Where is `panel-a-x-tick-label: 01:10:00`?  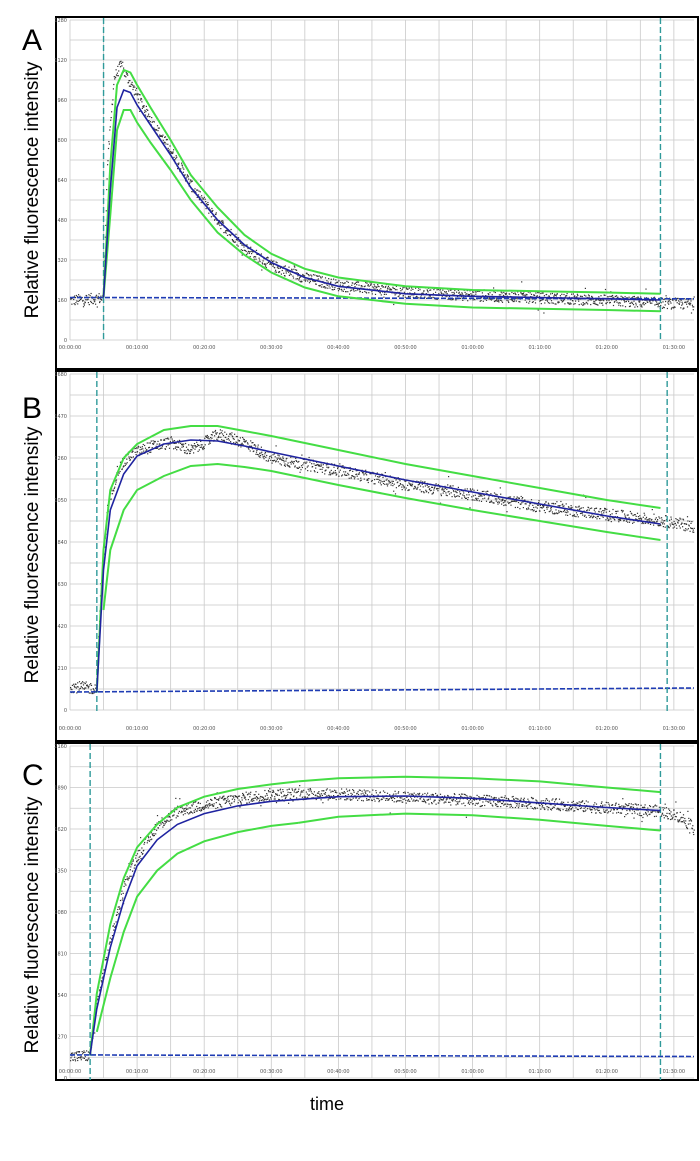 panel-a-x-tick-label: 01:10:00 is located at coordinates (539, 348).